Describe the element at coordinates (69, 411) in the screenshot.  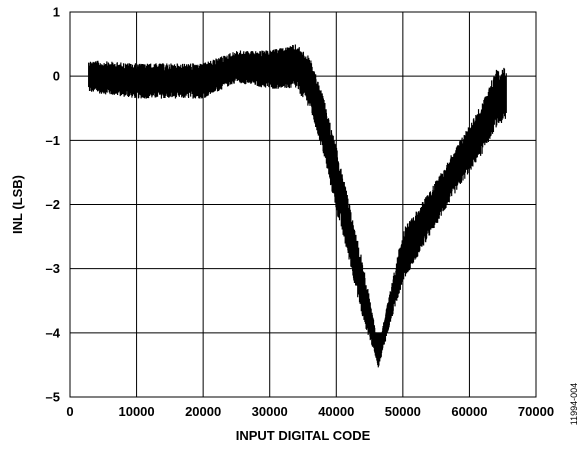
I see `x-tick-label: 0` at that location.